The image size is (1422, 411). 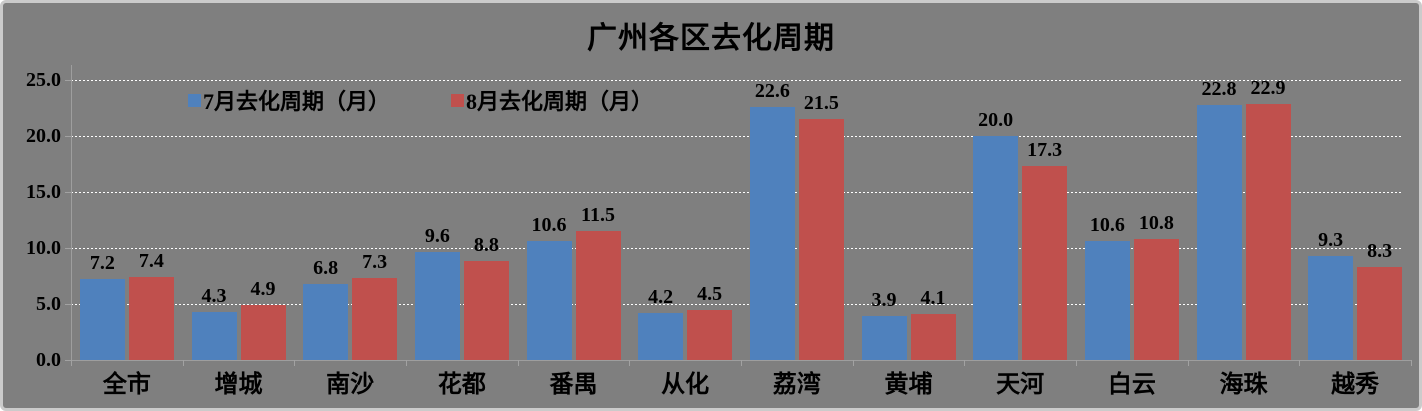 I want to click on bar-august-番禺, so click(x=598, y=295).